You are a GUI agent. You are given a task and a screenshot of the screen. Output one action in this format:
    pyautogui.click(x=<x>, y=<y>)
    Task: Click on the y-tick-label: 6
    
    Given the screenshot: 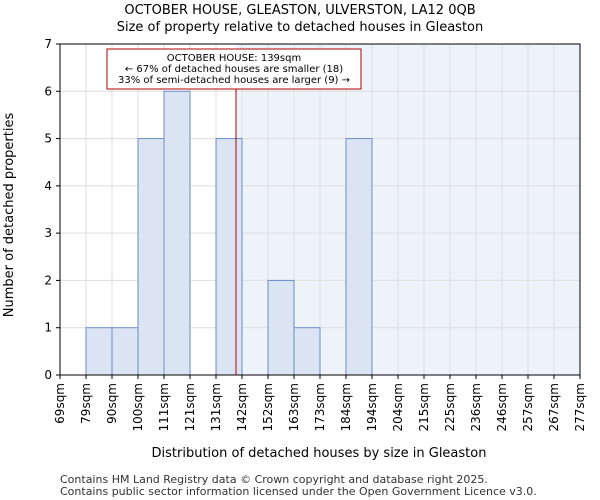 What is the action you would take?
    pyautogui.click(x=48, y=91)
    